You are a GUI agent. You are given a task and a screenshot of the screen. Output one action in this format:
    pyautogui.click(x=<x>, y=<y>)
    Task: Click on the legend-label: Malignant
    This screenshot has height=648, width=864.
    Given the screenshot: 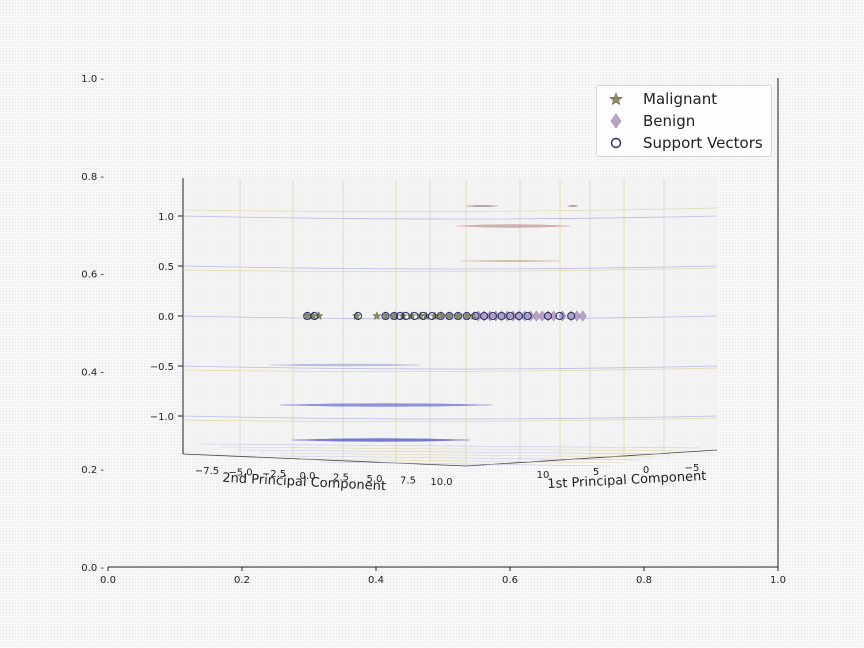 What is the action you would take?
    pyautogui.click(x=680, y=99)
    